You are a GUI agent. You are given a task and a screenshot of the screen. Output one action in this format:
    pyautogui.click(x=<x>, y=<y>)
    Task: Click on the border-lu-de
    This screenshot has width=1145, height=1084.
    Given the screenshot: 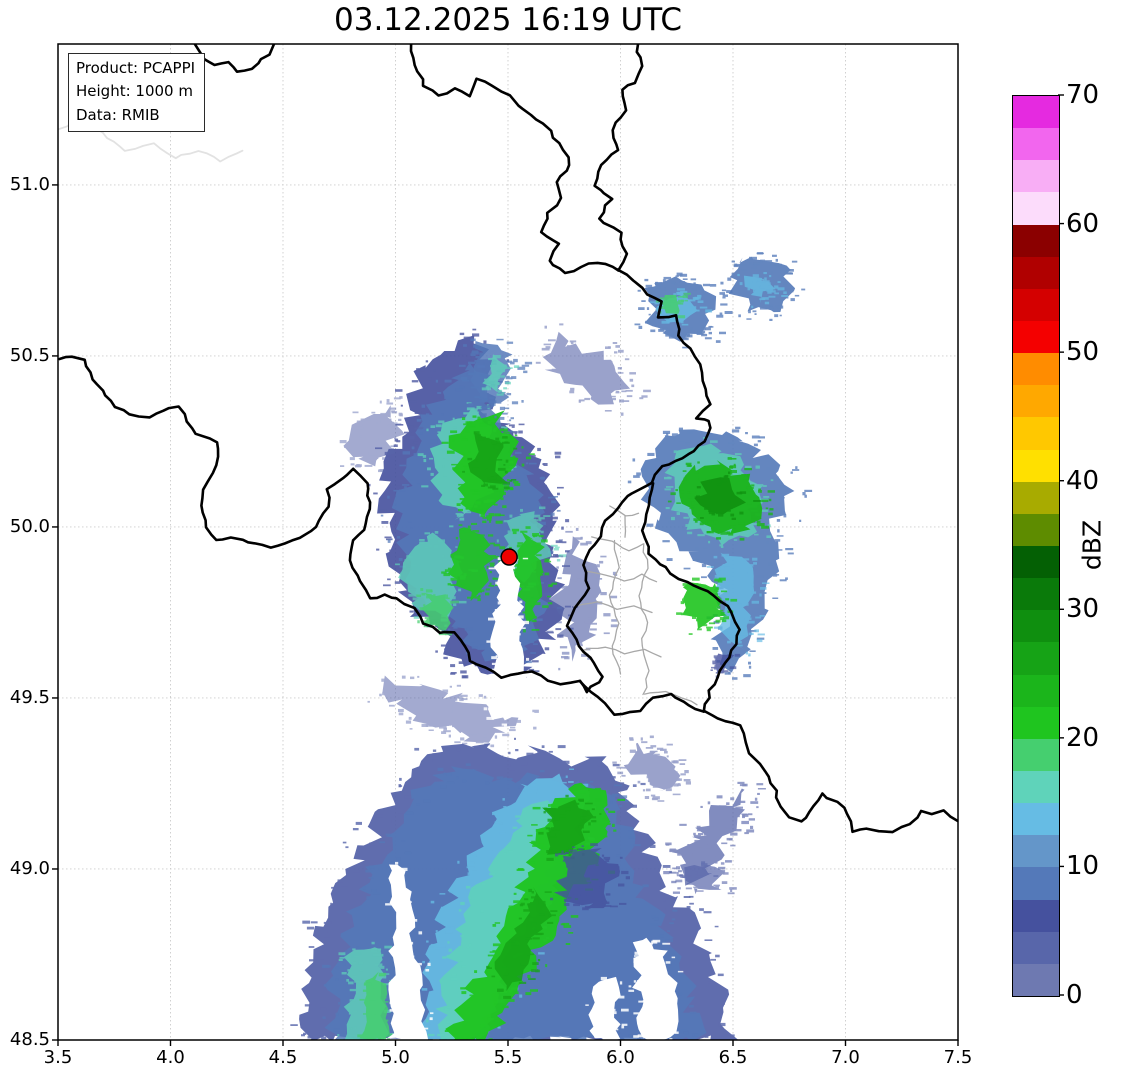 What is the action you would take?
    pyautogui.click(x=690, y=597)
    